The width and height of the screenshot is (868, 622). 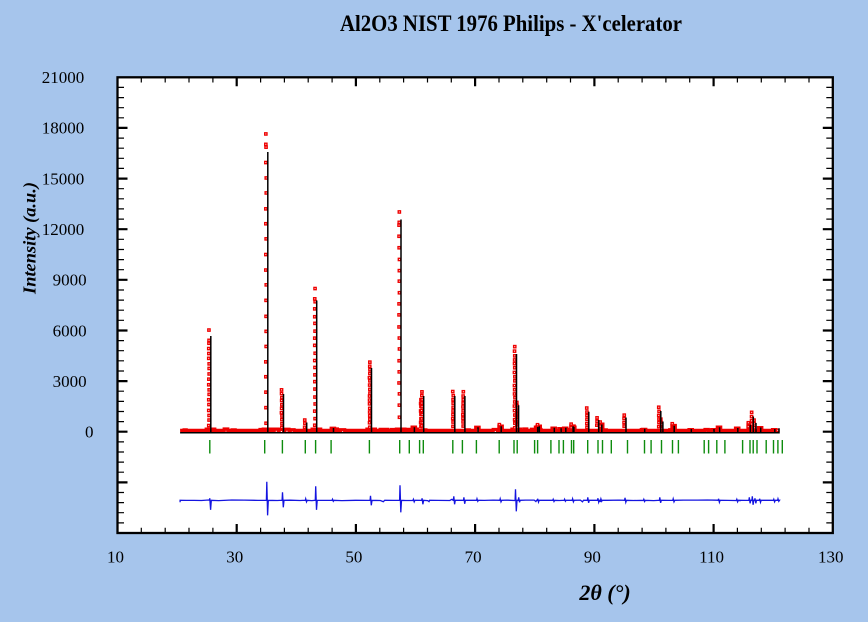 I want to click on svg-text: 6000, so click(x=70, y=330).